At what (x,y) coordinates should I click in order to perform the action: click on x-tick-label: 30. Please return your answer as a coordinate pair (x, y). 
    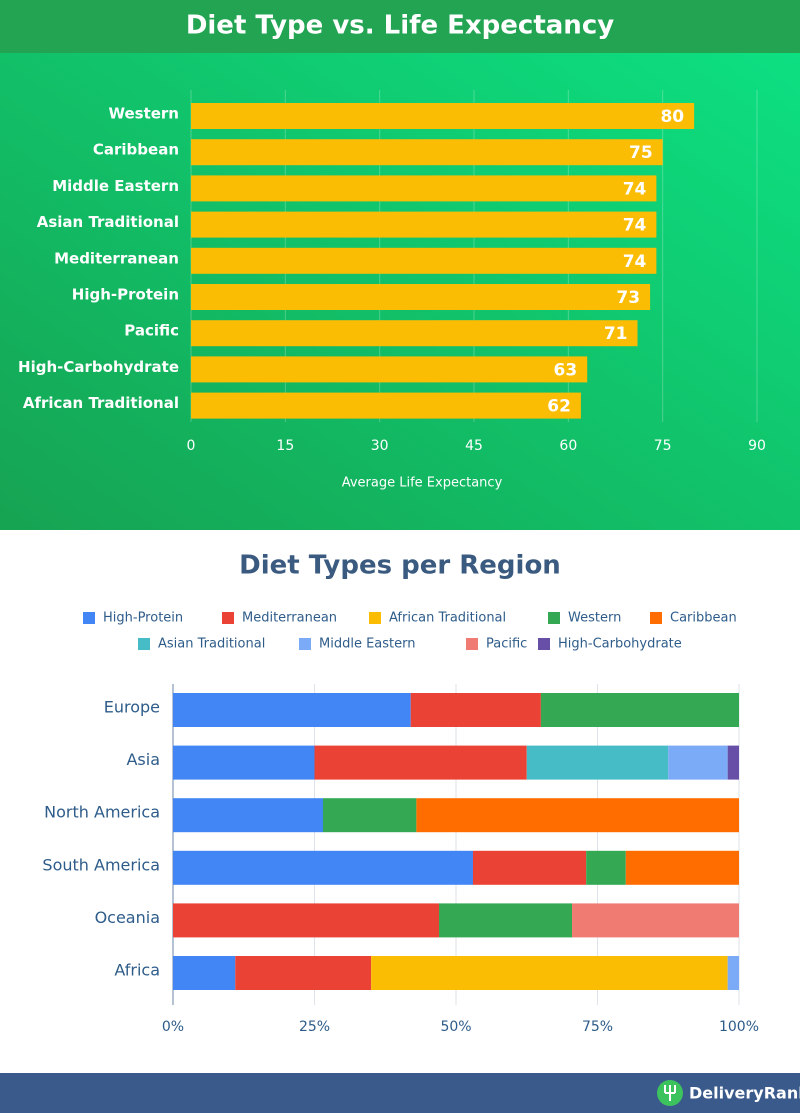
    Looking at the image, I should click on (380, 446).